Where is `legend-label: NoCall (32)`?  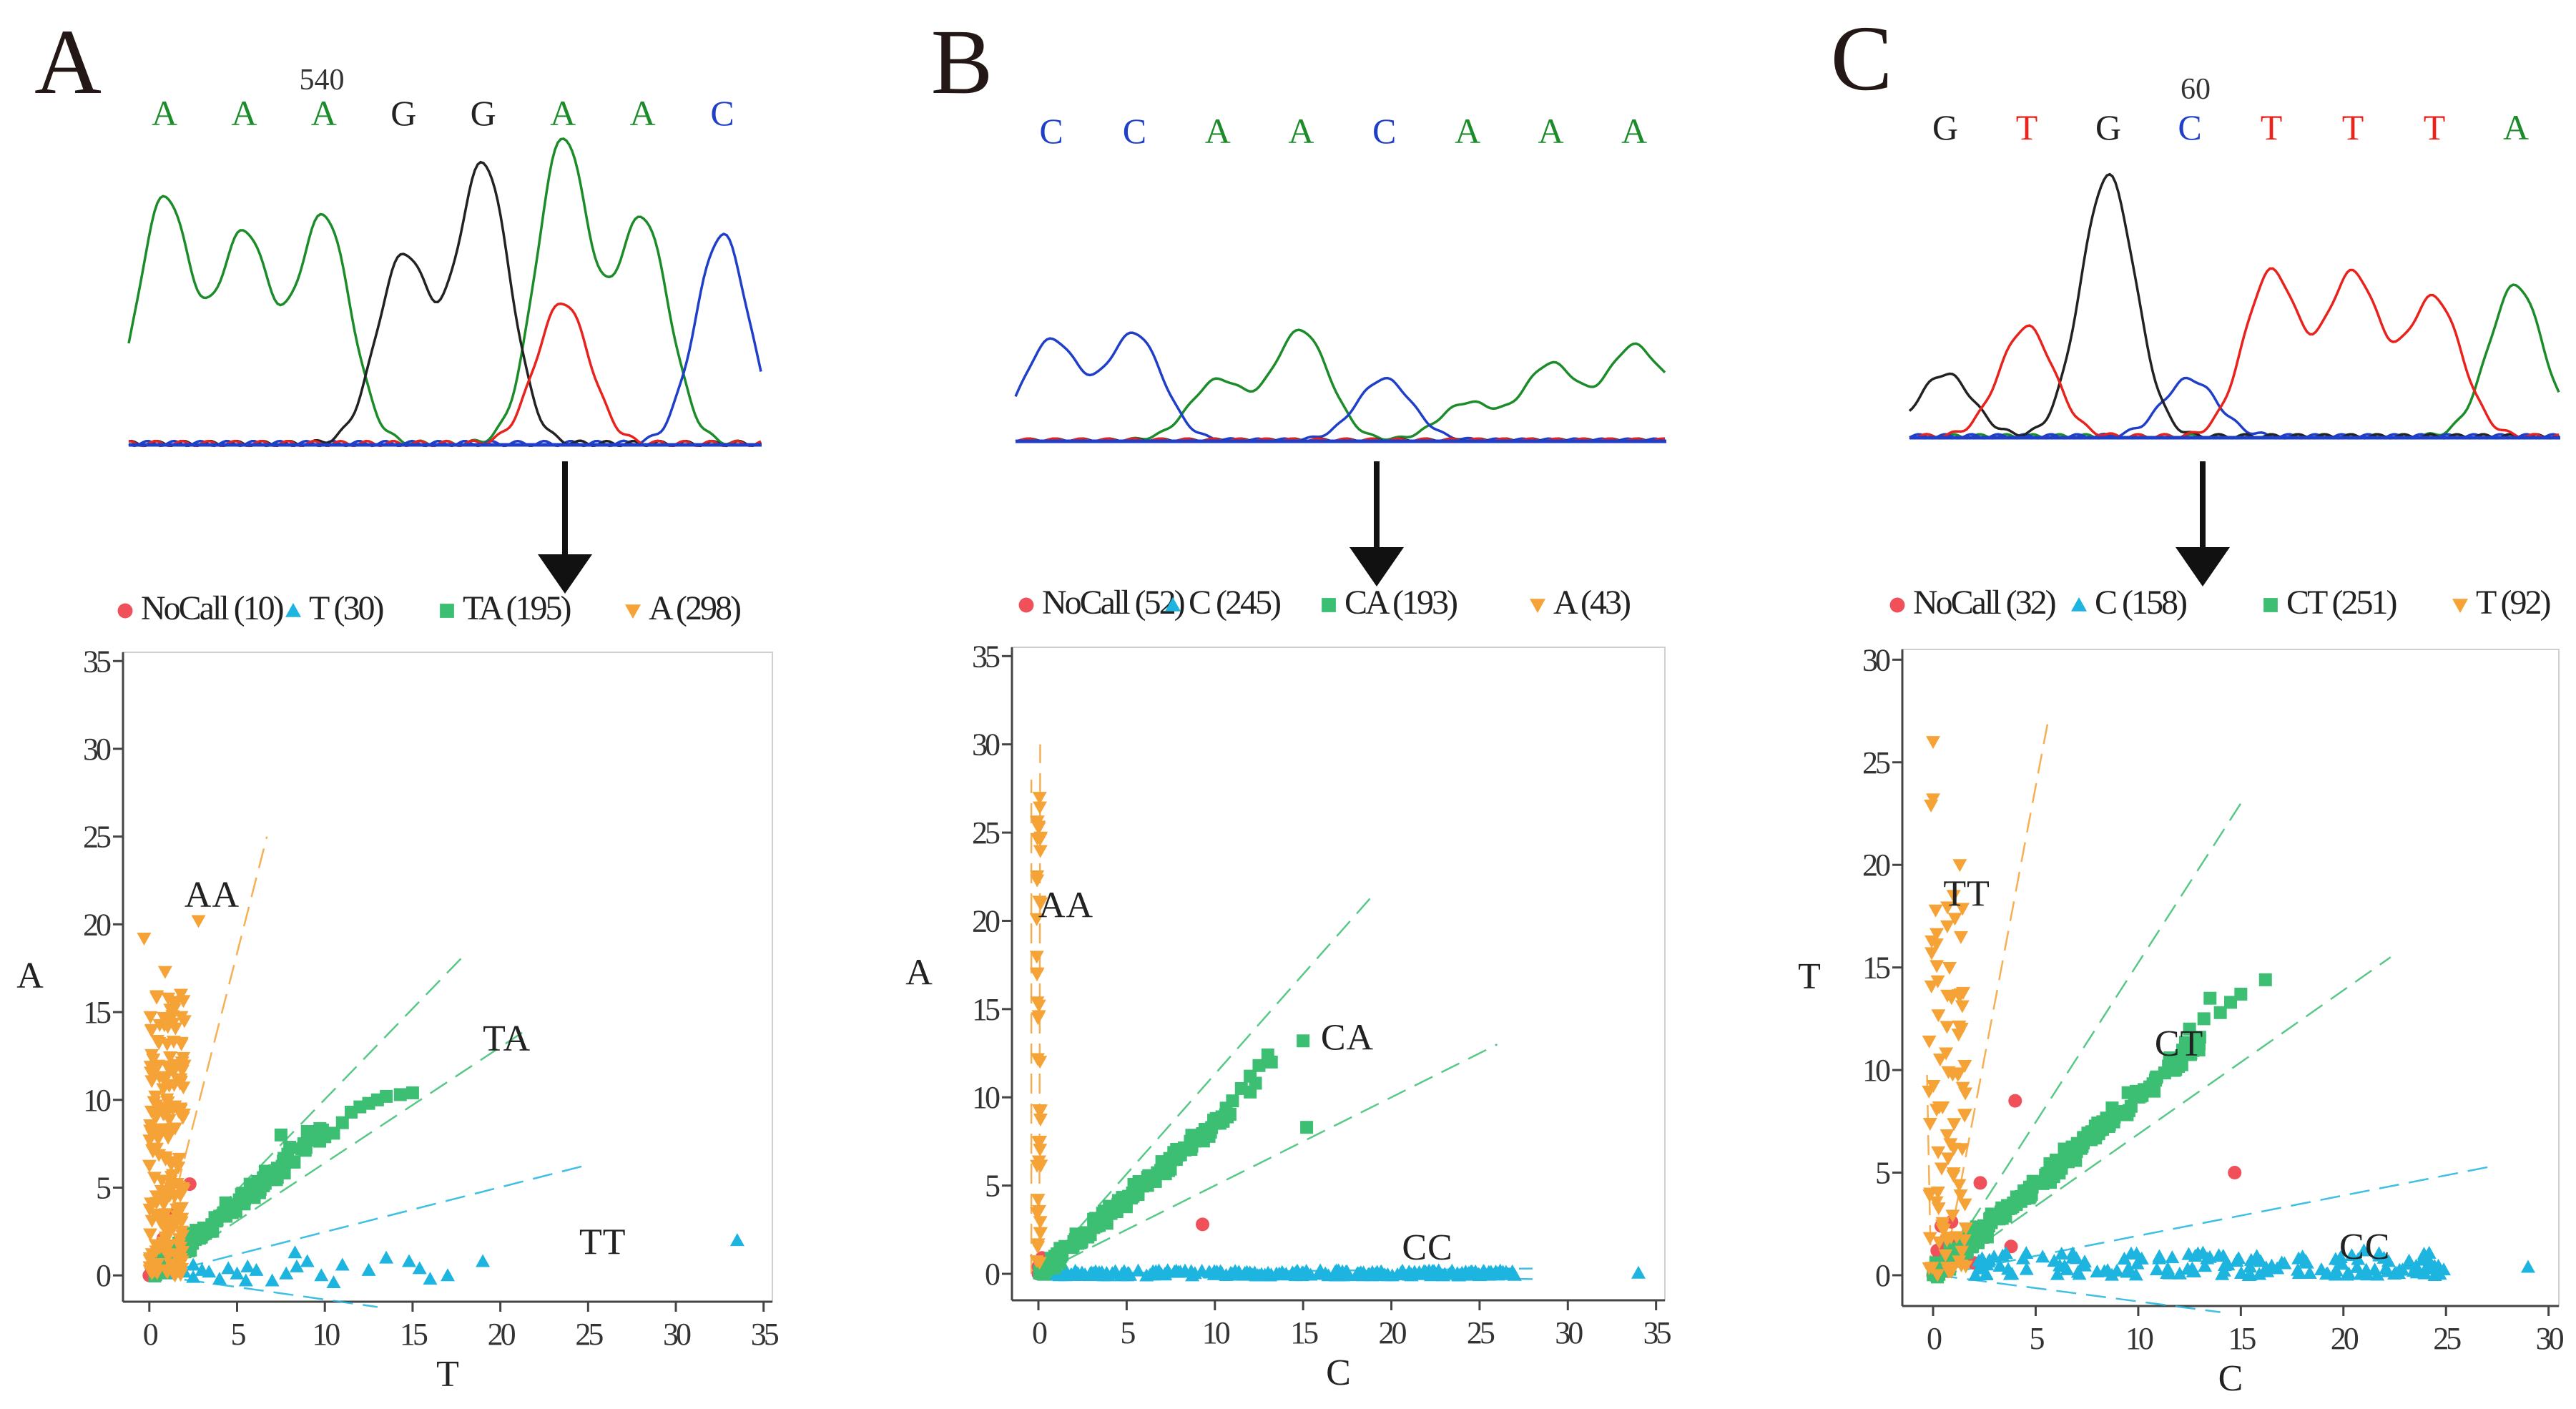
legend-label: NoCall (32) is located at coordinates (1984, 603).